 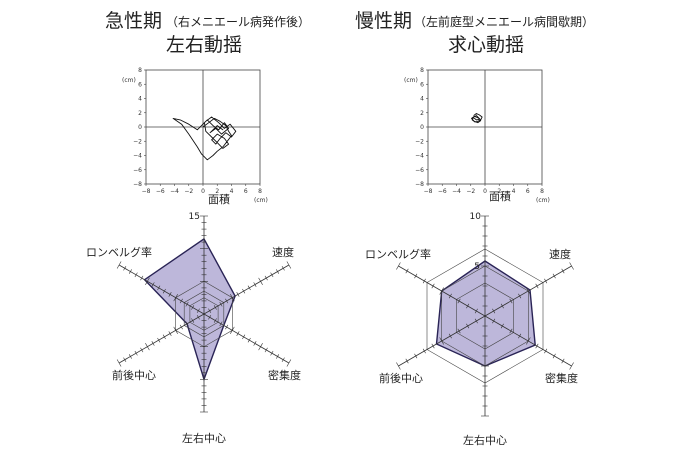 I want to click on panel1-title-sub: （右メニエール病発作後）, so click(x=238, y=21).